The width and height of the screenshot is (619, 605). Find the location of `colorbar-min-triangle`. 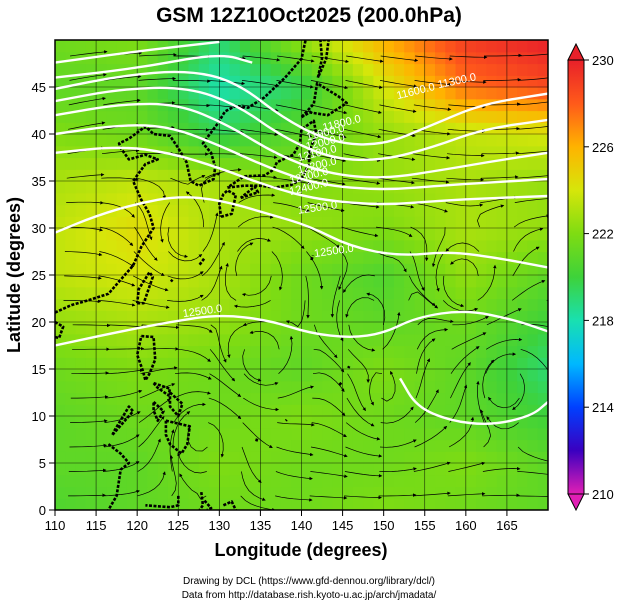

colorbar-min-triangle is located at coordinates (576, 502).